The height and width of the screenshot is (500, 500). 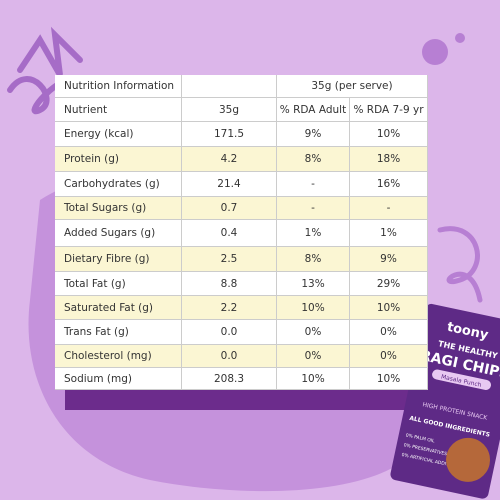 I want to click on table-cell: 4.2, so click(x=229, y=159).